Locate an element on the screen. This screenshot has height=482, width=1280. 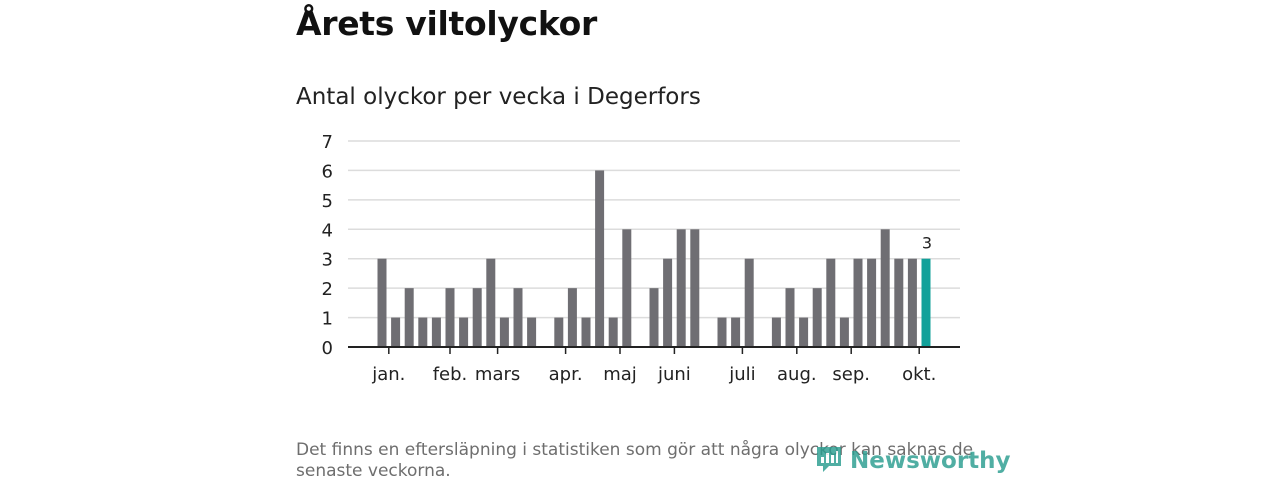
x-tick-label: sep. is located at coordinates (851, 374).